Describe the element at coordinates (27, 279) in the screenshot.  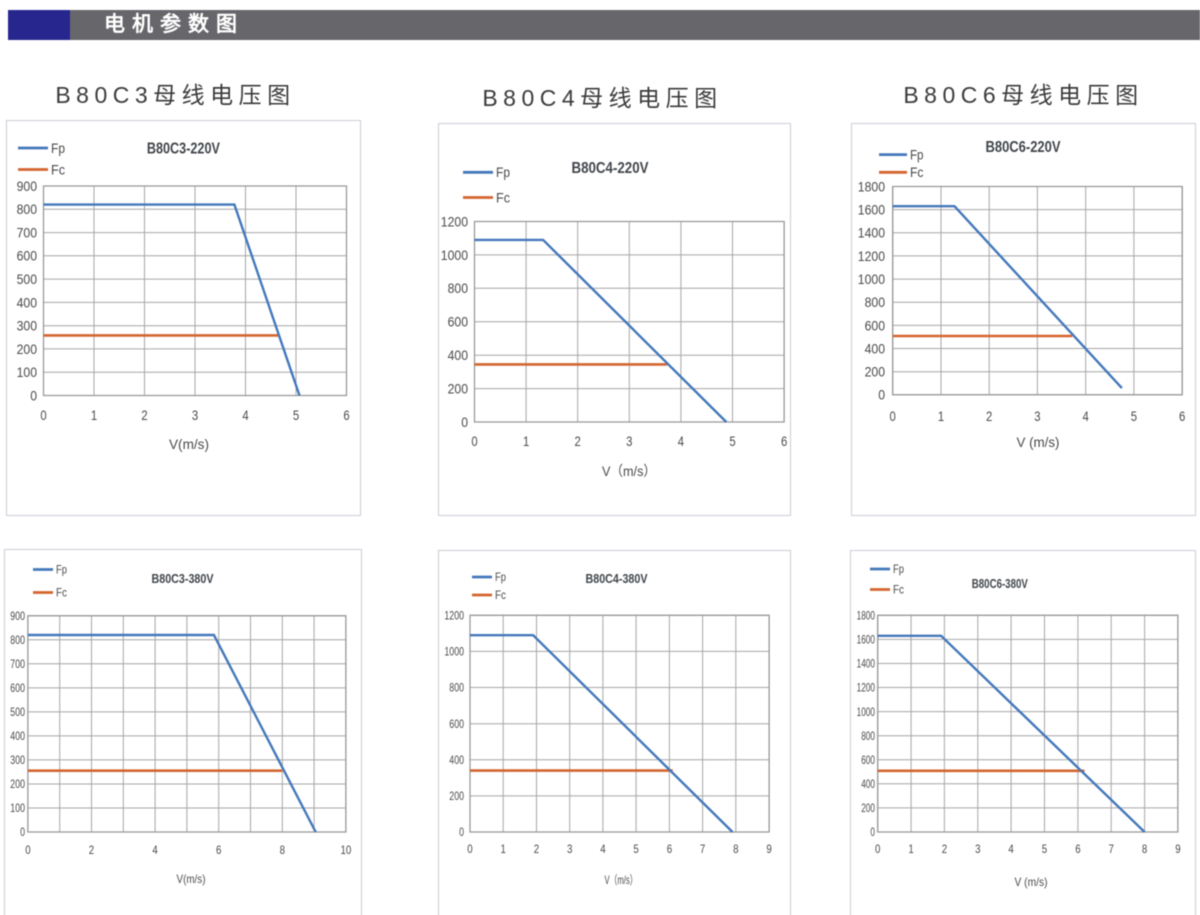
I see `svg-text: 500` at that location.